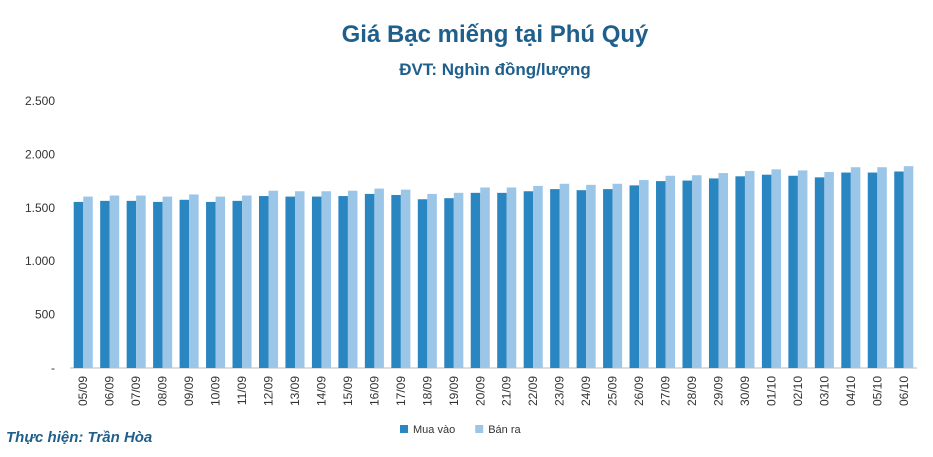 This screenshot has width=933, height=457. Describe the element at coordinates (824, 391) in the screenshot. I see `x-tick-label: 03/10` at that location.